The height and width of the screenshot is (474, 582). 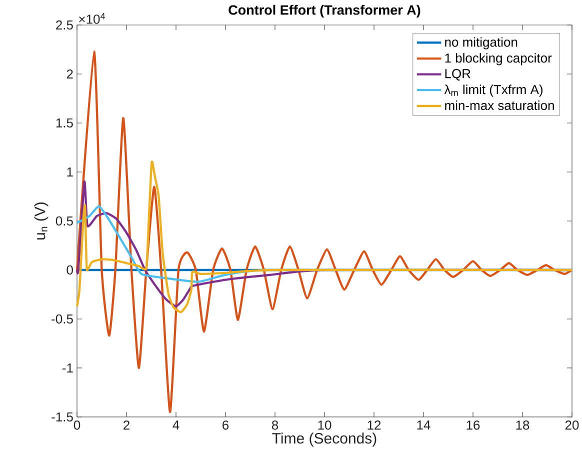 I want to click on x-tick-label: 14, so click(x=423, y=425).